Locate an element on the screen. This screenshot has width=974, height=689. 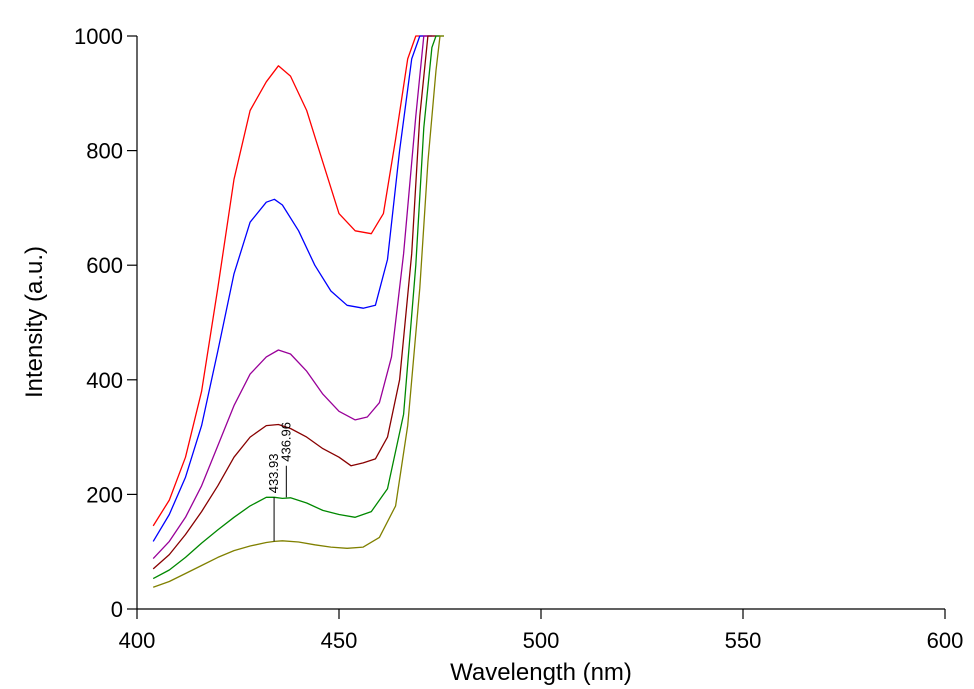
y-tick-label: 600 is located at coordinates (104, 265).